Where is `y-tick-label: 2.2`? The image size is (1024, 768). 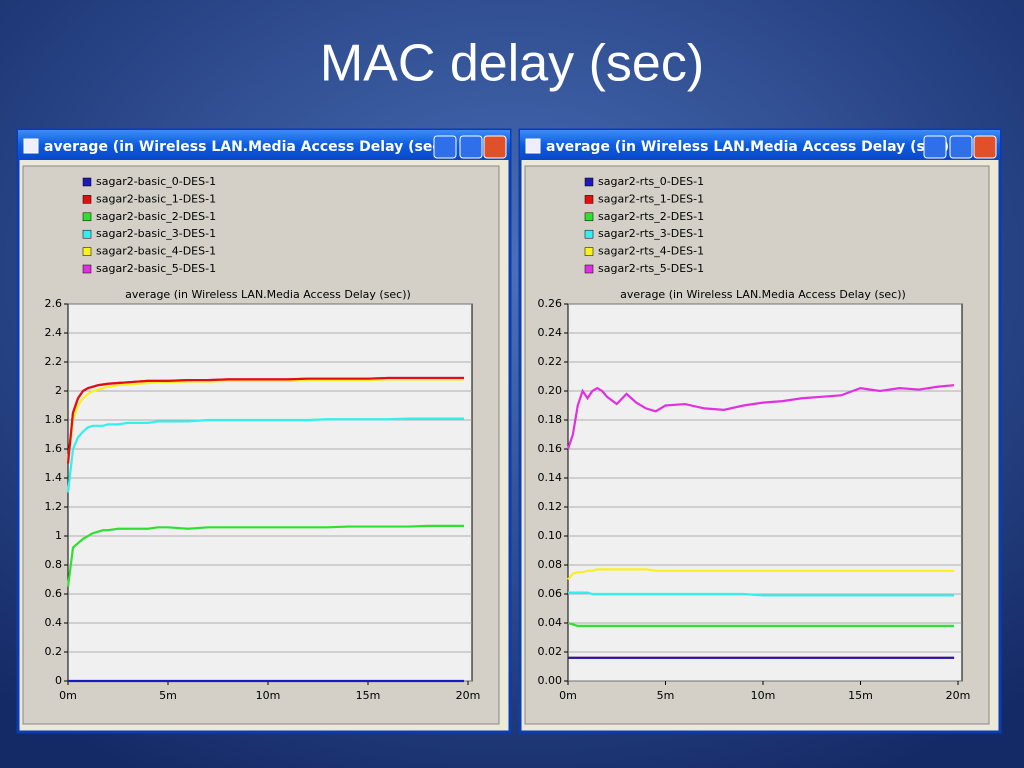 y-tick-label: 2.2 is located at coordinates (54, 361).